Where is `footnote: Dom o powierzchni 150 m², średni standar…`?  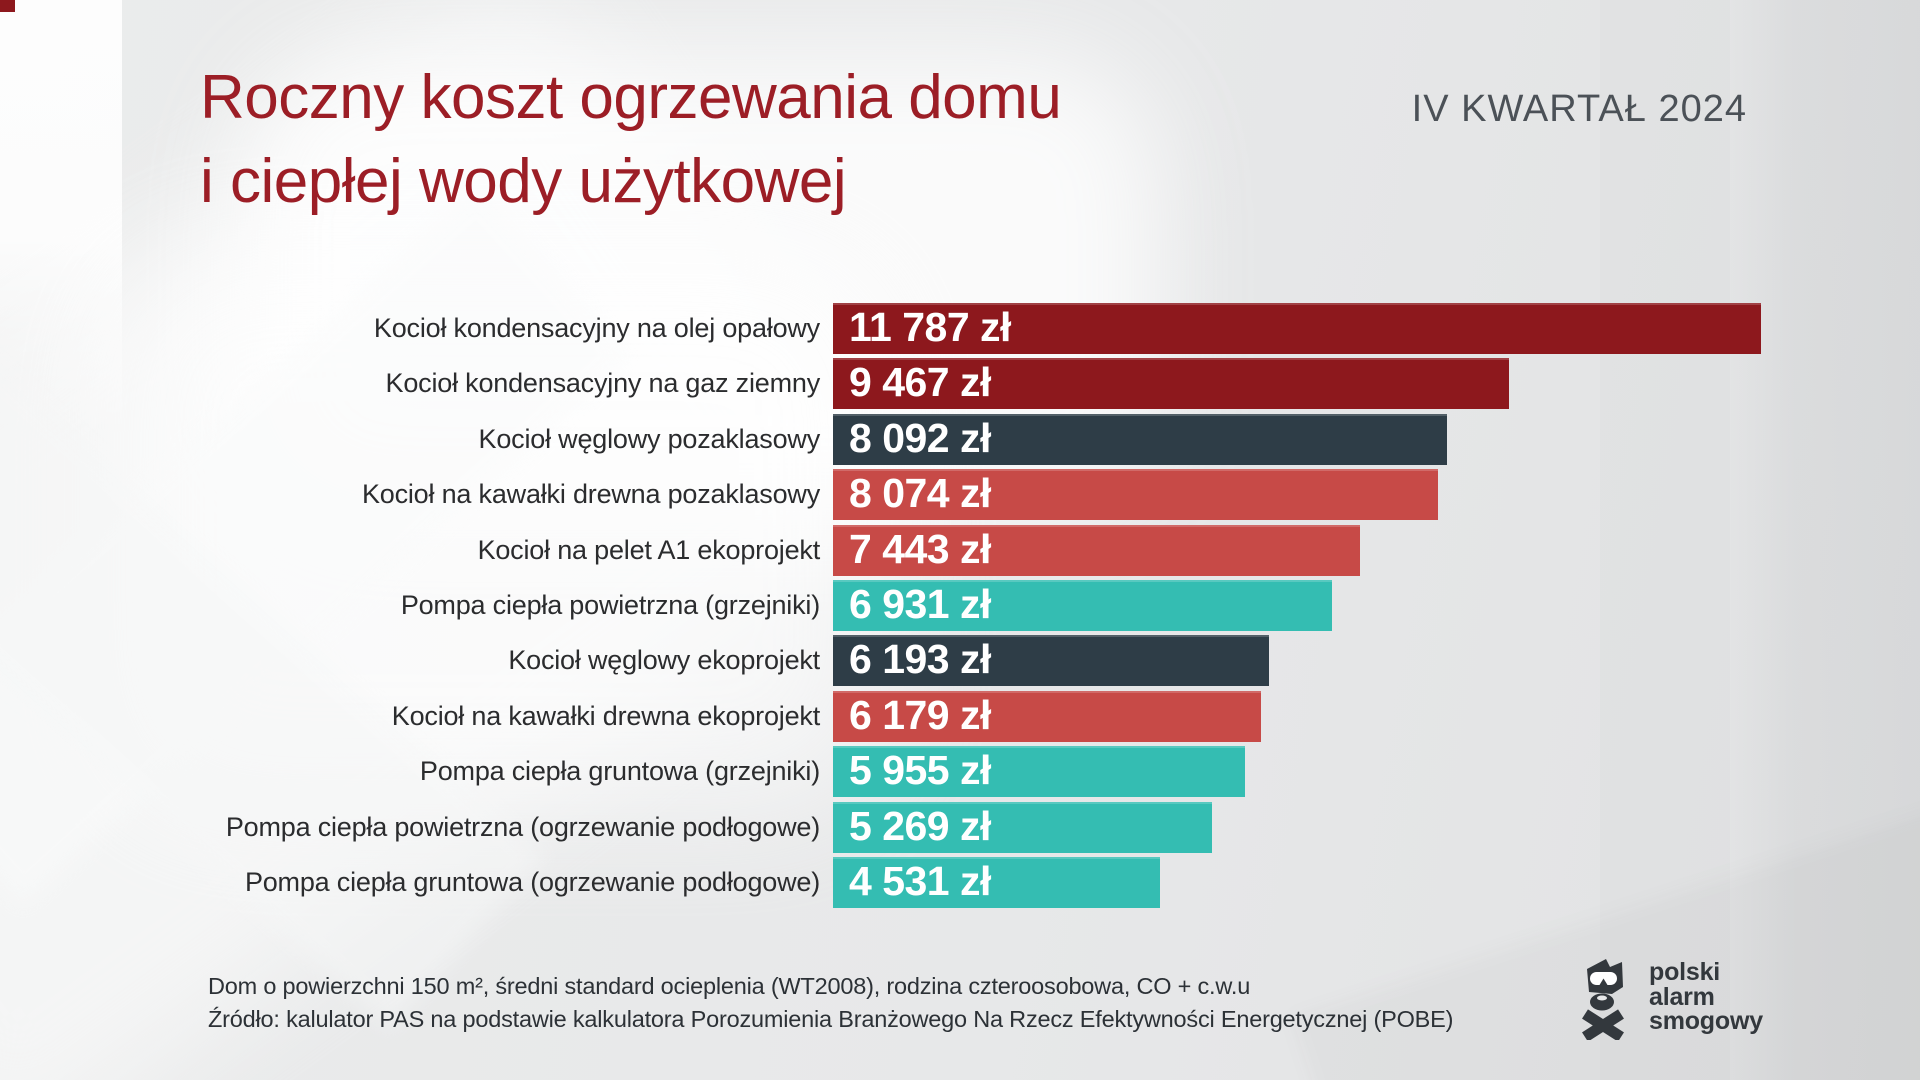 footnote: Dom o powierzchni 150 m², średni standar… is located at coordinates (830, 1003).